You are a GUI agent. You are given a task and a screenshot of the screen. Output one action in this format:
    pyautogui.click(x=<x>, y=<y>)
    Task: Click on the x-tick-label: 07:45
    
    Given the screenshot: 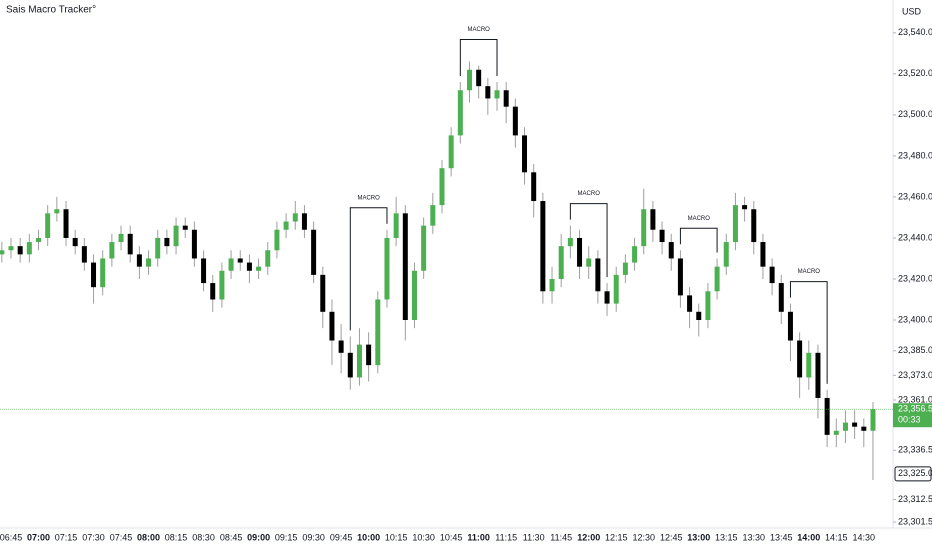 What is the action you would take?
    pyautogui.click(x=121, y=537)
    